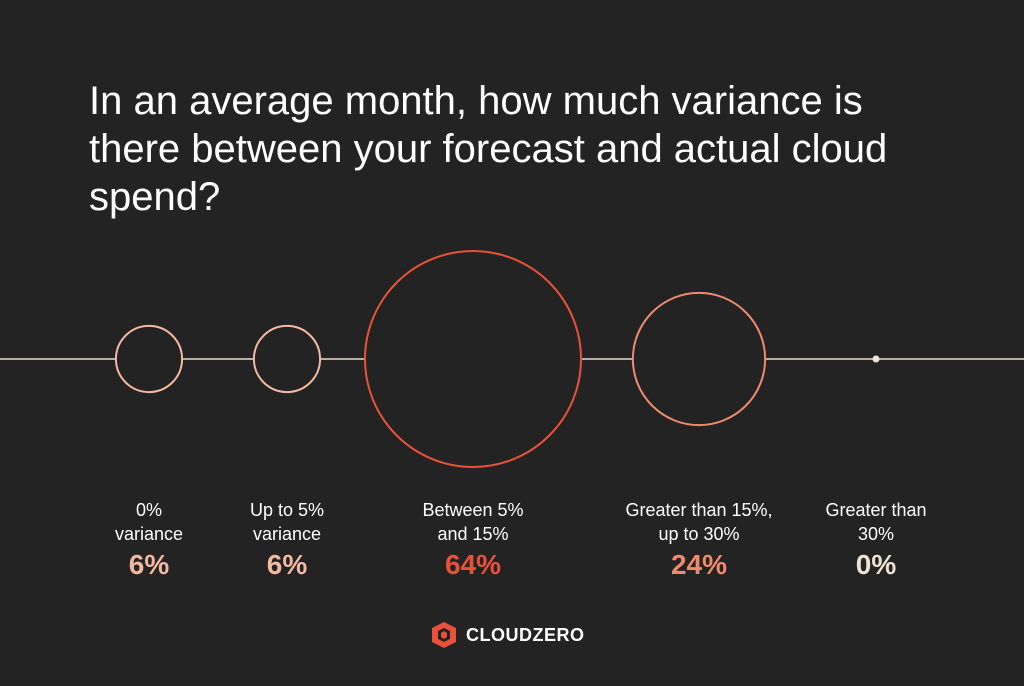 This screenshot has height=686, width=1024. What do you see at coordinates (149, 522) in the screenshot?
I see `category-label: 0% variance` at bounding box center [149, 522].